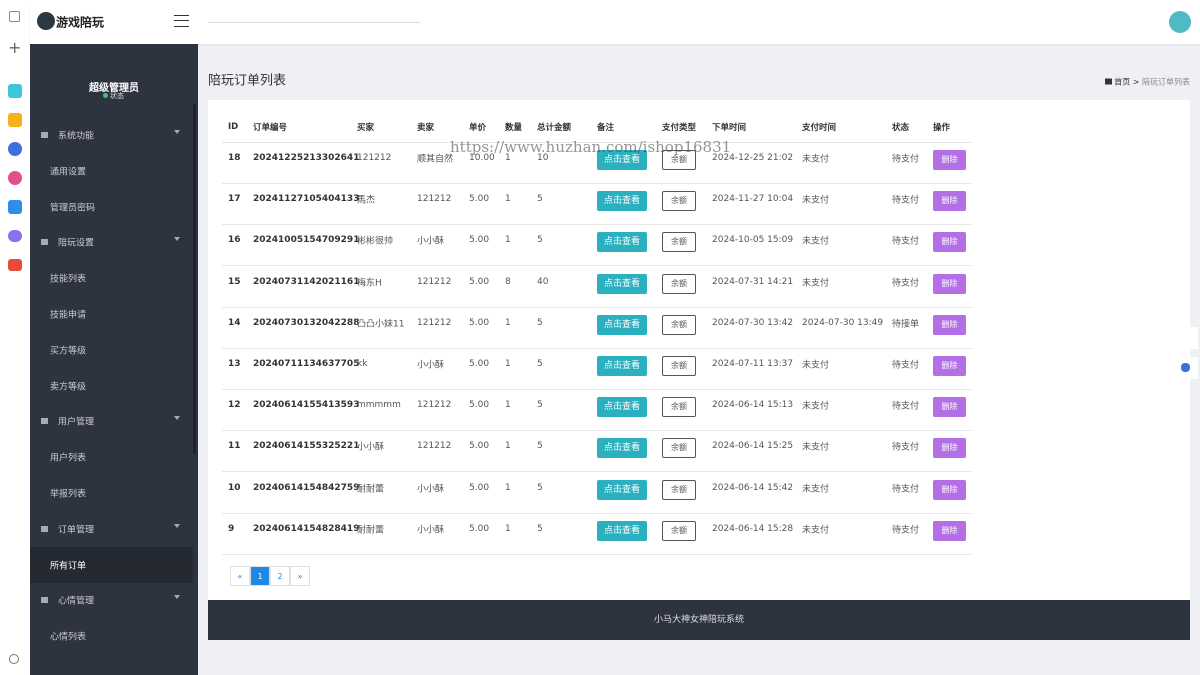 The image size is (1200, 675). What do you see at coordinates (76, 422) in the screenshot?
I see `menu-group: 用户管理` at bounding box center [76, 422].